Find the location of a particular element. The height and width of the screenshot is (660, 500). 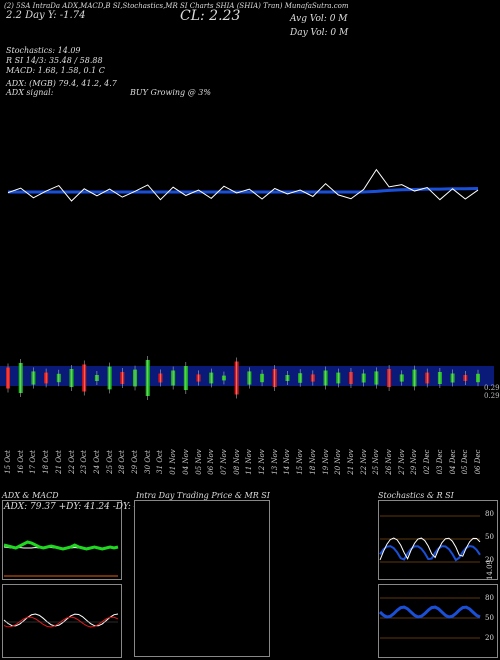

adx-panel is located at coordinates (62, 540).